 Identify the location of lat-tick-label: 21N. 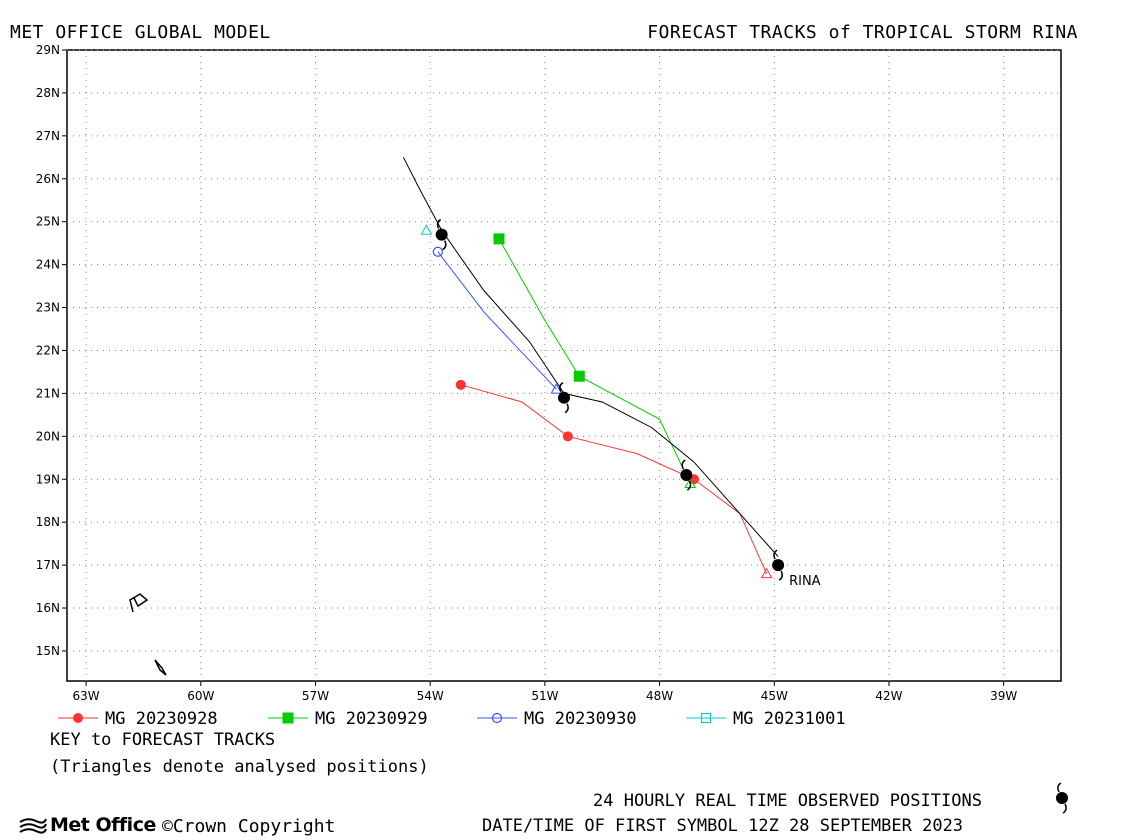
(48, 393).